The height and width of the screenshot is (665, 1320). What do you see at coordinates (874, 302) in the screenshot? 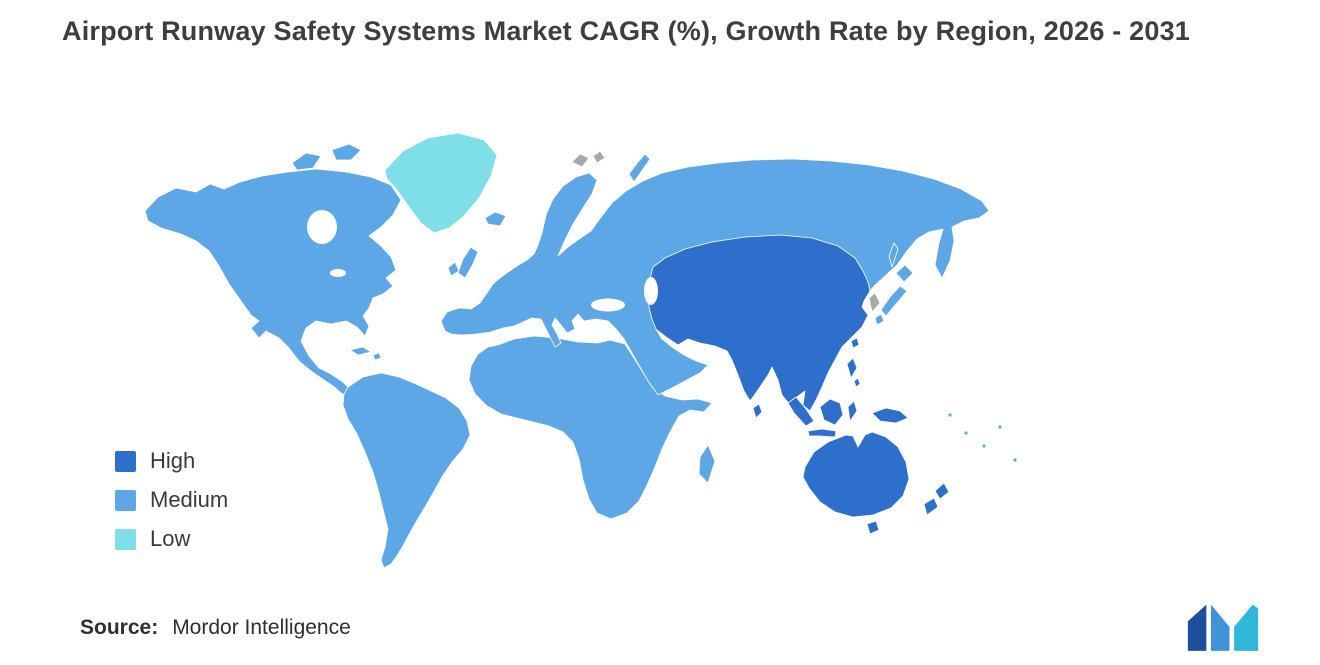
I see `region-korea` at bounding box center [874, 302].